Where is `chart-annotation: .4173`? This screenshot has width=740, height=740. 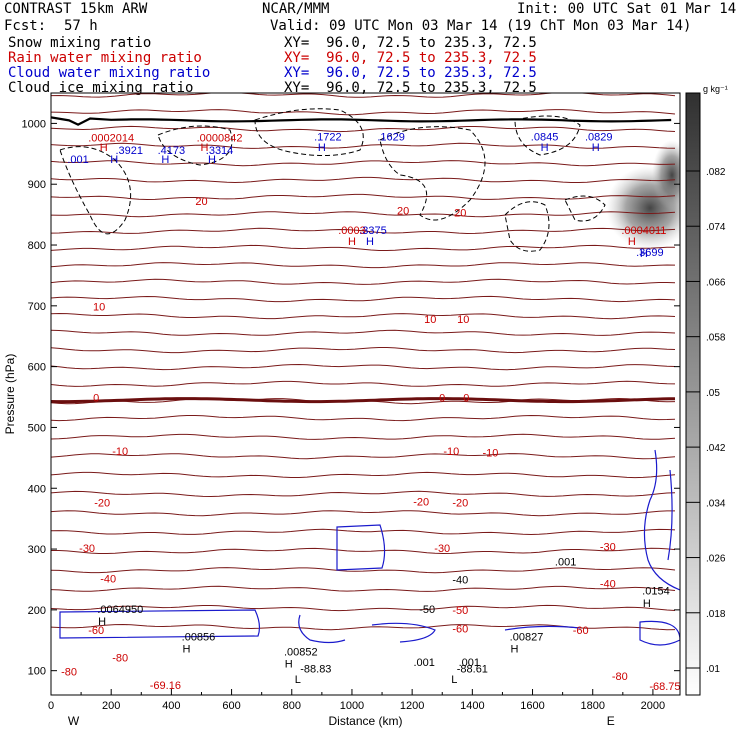
chart-annotation: .4173 is located at coordinates (172, 151).